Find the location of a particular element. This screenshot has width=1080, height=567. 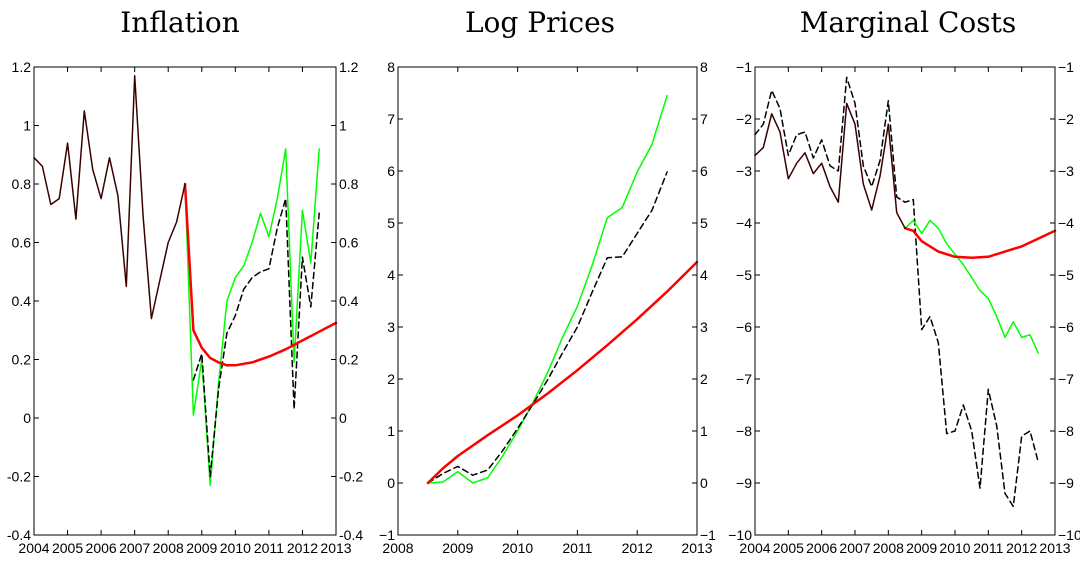

log-prices-x-tick-label: 2011 is located at coordinates (577, 548).